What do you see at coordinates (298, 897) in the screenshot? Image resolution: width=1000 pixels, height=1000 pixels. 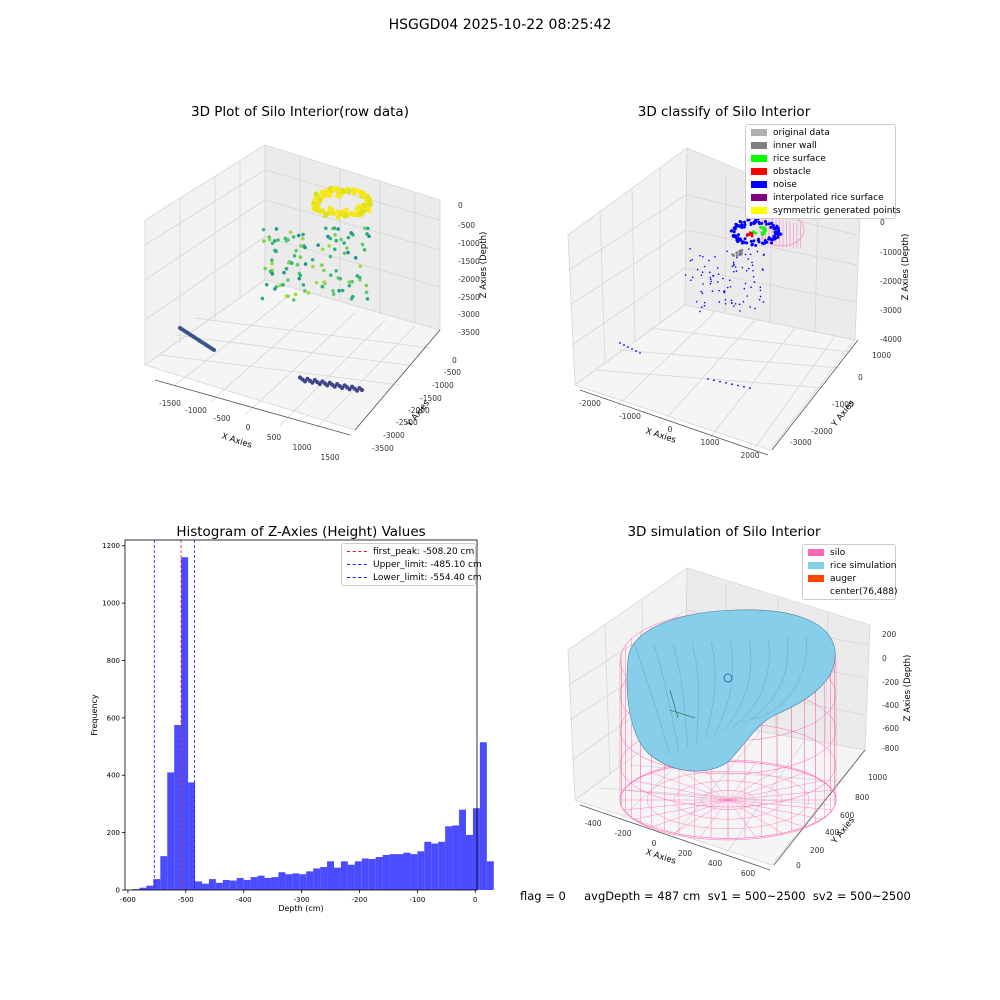 I see `histogram-x-ticks: -600 -500 -400 -300 -200 -100 0` at bounding box center [298, 897].